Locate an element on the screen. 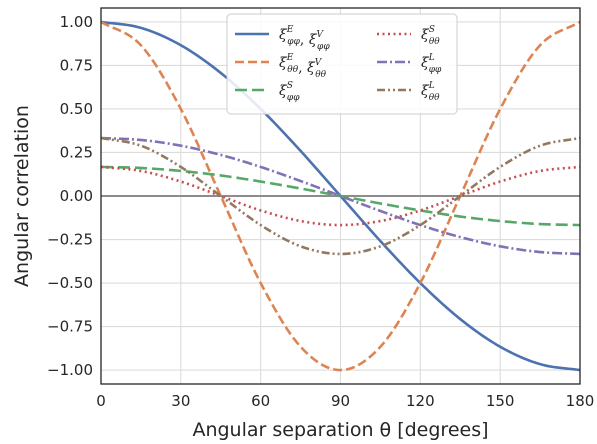 The width and height of the screenshot is (597, 444). x-tick-labels: 0 30 60 90 120 150 180 is located at coordinates (345, 401).